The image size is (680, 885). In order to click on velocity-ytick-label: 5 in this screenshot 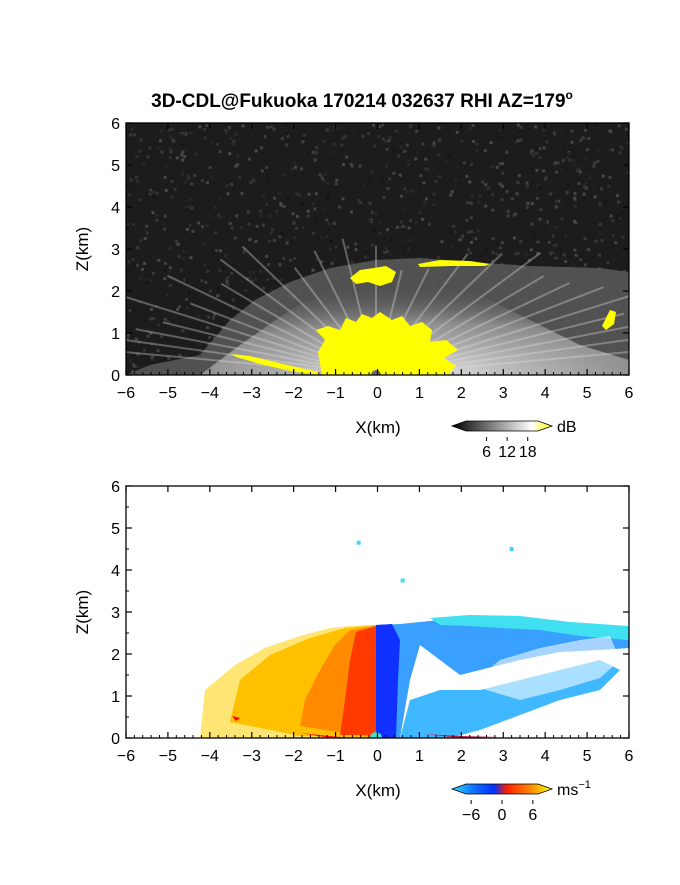, I will do `click(115, 529)`.